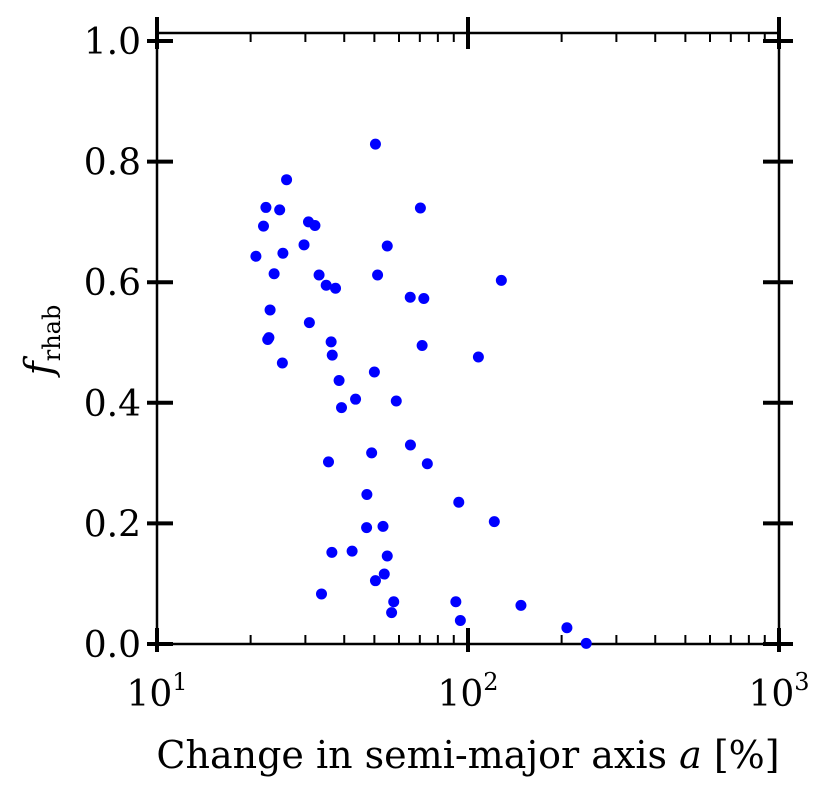 The image size is (830, 799). Describe the element at coordinates (156, 691) in the screenshot. I see `x-tick-label: 10¹` at that location.